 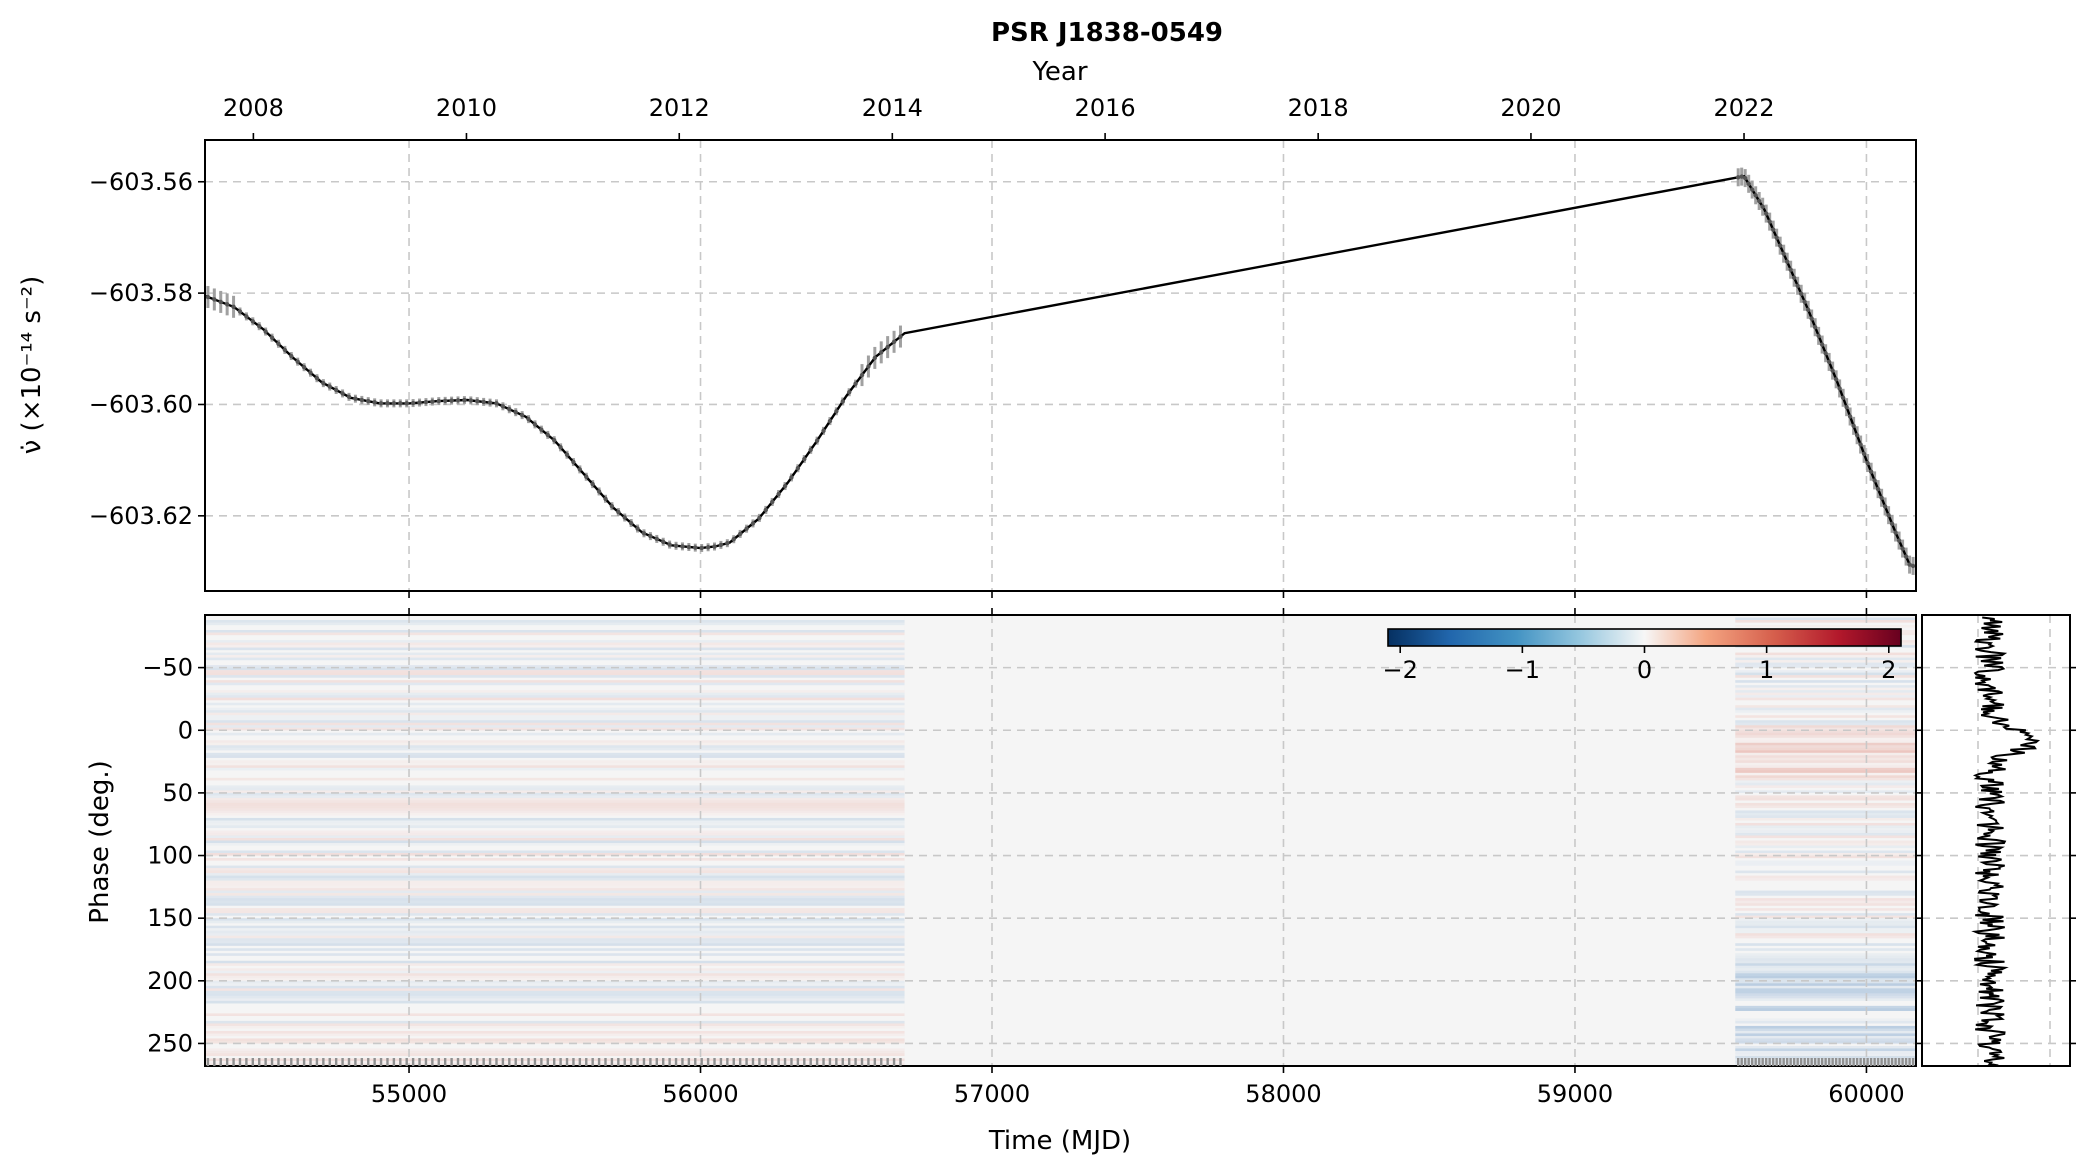 I want to click on chart-title: PSR J1838-0549, so click(x=1107, y=33).